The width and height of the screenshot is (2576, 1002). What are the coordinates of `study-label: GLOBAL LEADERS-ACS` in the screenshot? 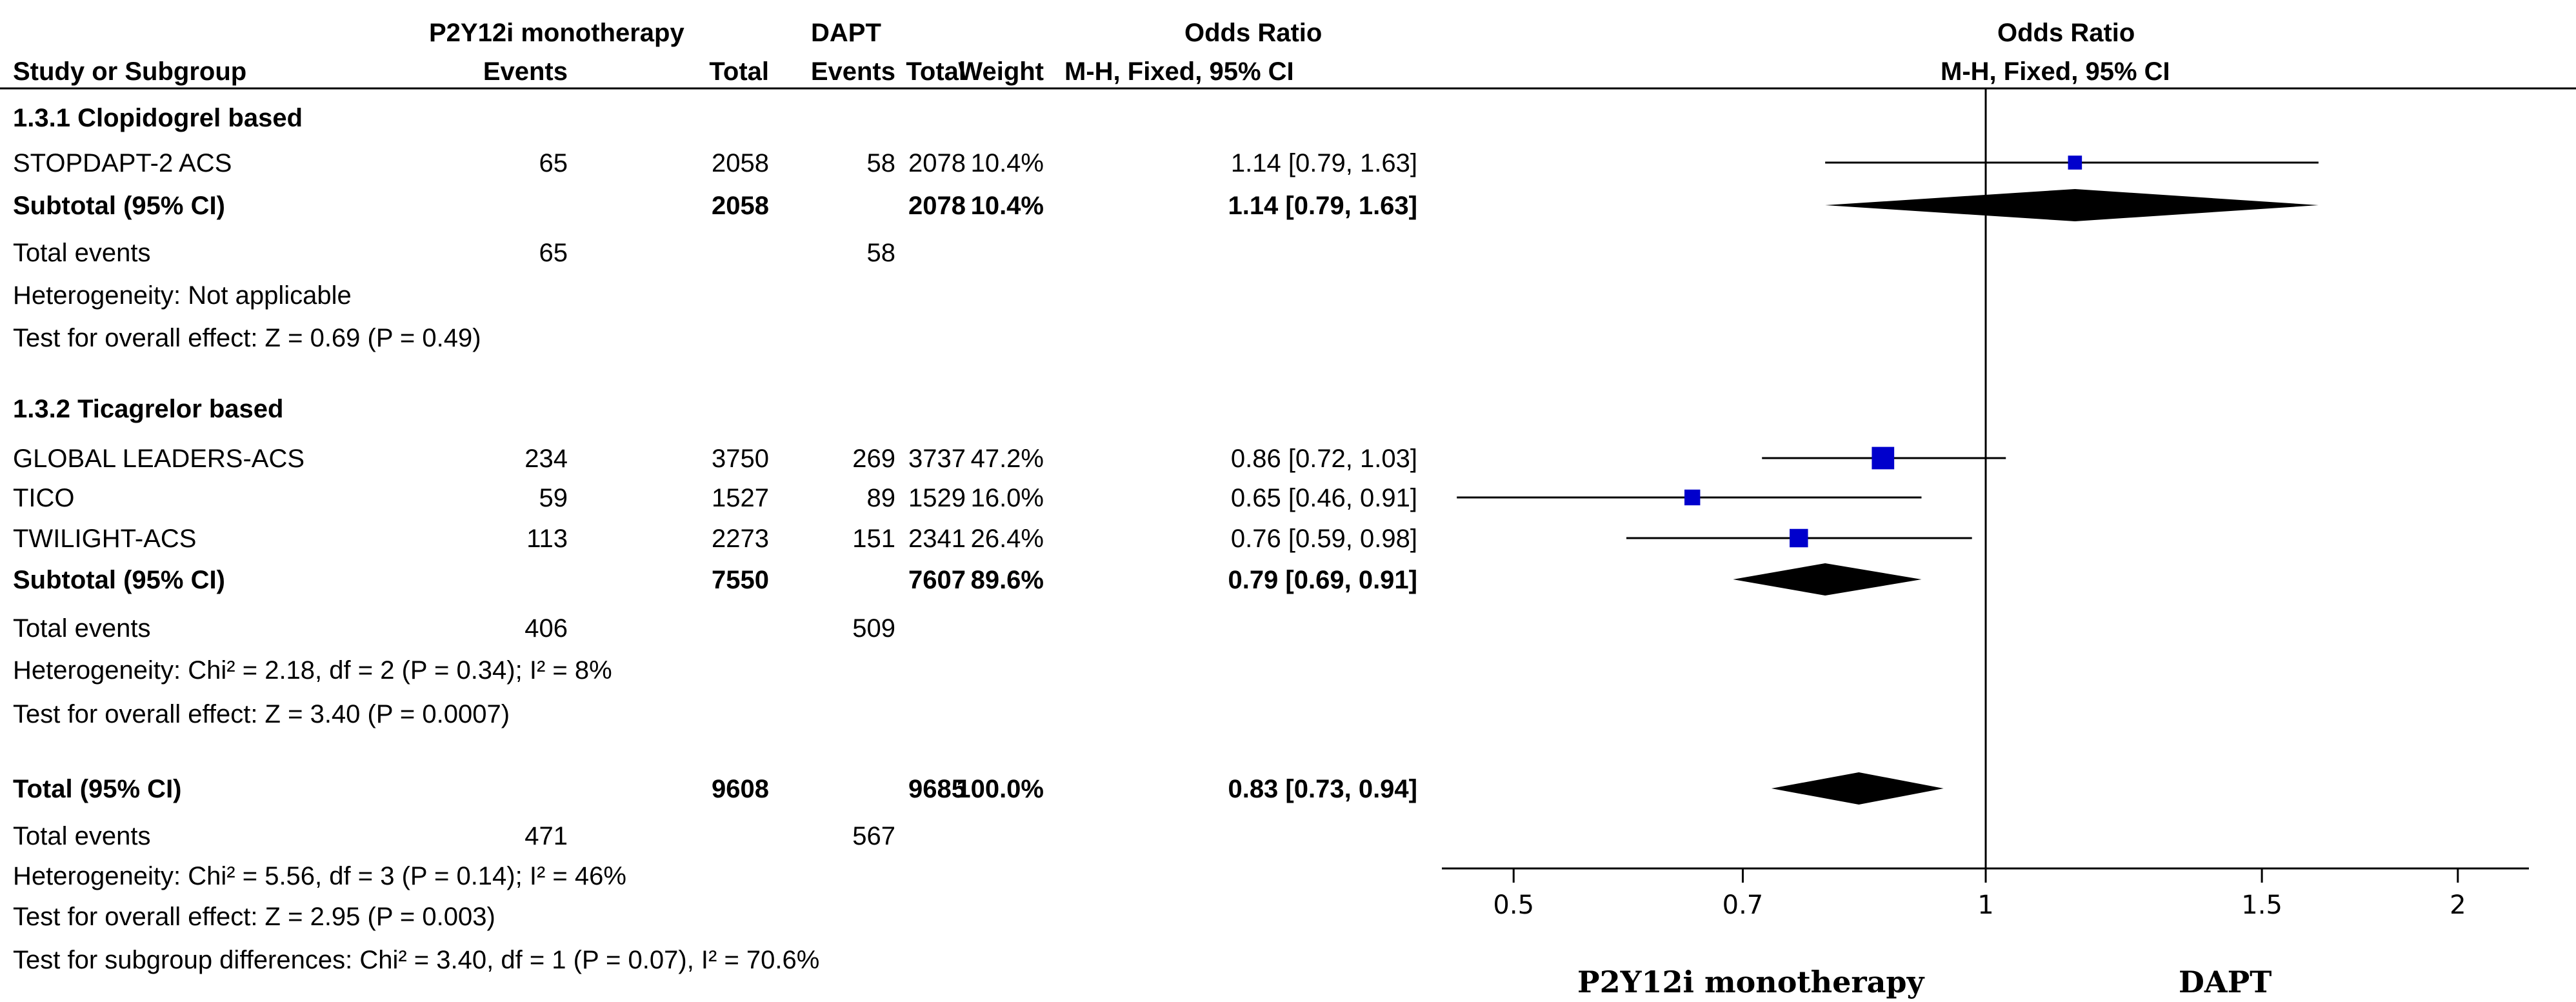 It's located at (159, 459).